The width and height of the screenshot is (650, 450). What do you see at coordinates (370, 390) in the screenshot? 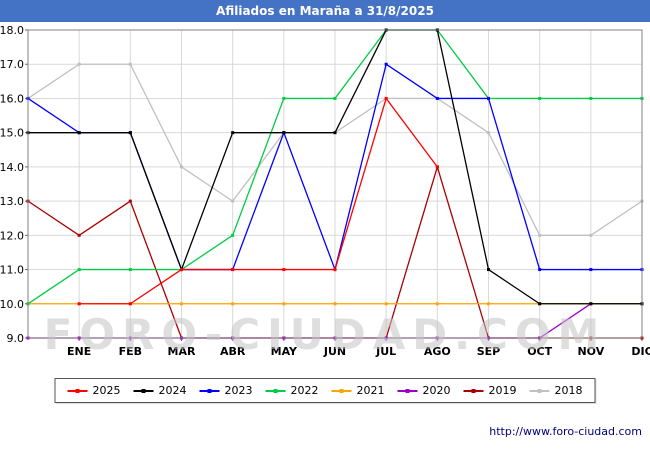
I see `legend-label-2021: 2021` at bounding box center [370, 390].